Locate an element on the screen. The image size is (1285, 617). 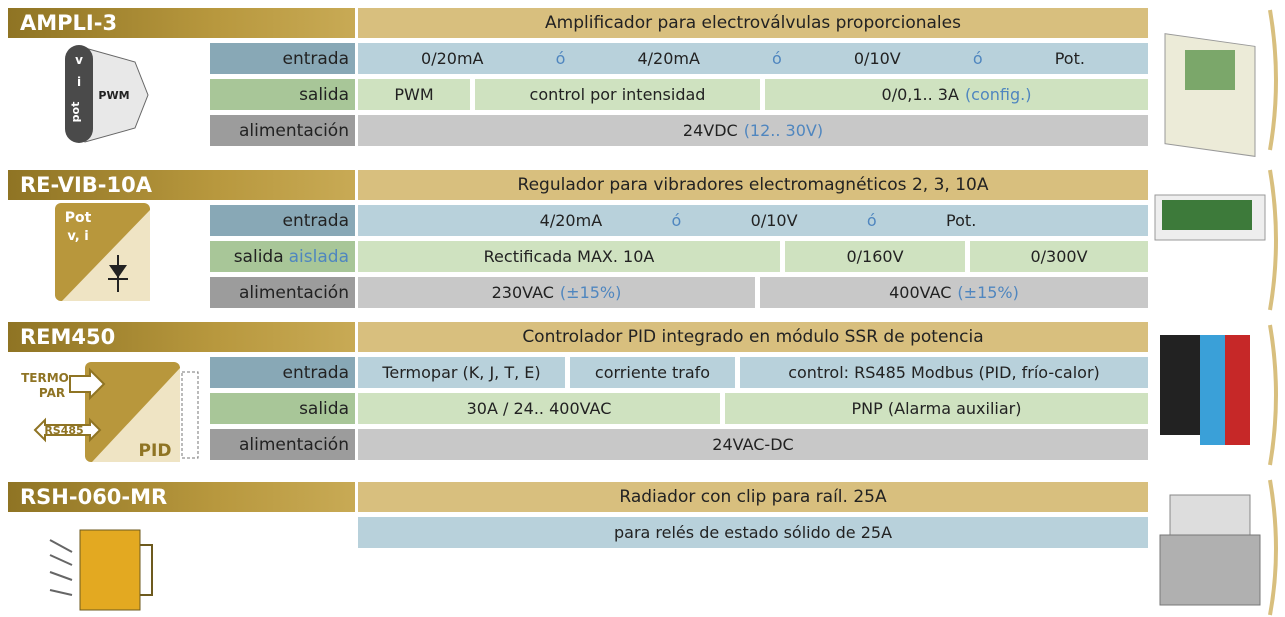
icon-text: pot is located at coordinates (75, 112).